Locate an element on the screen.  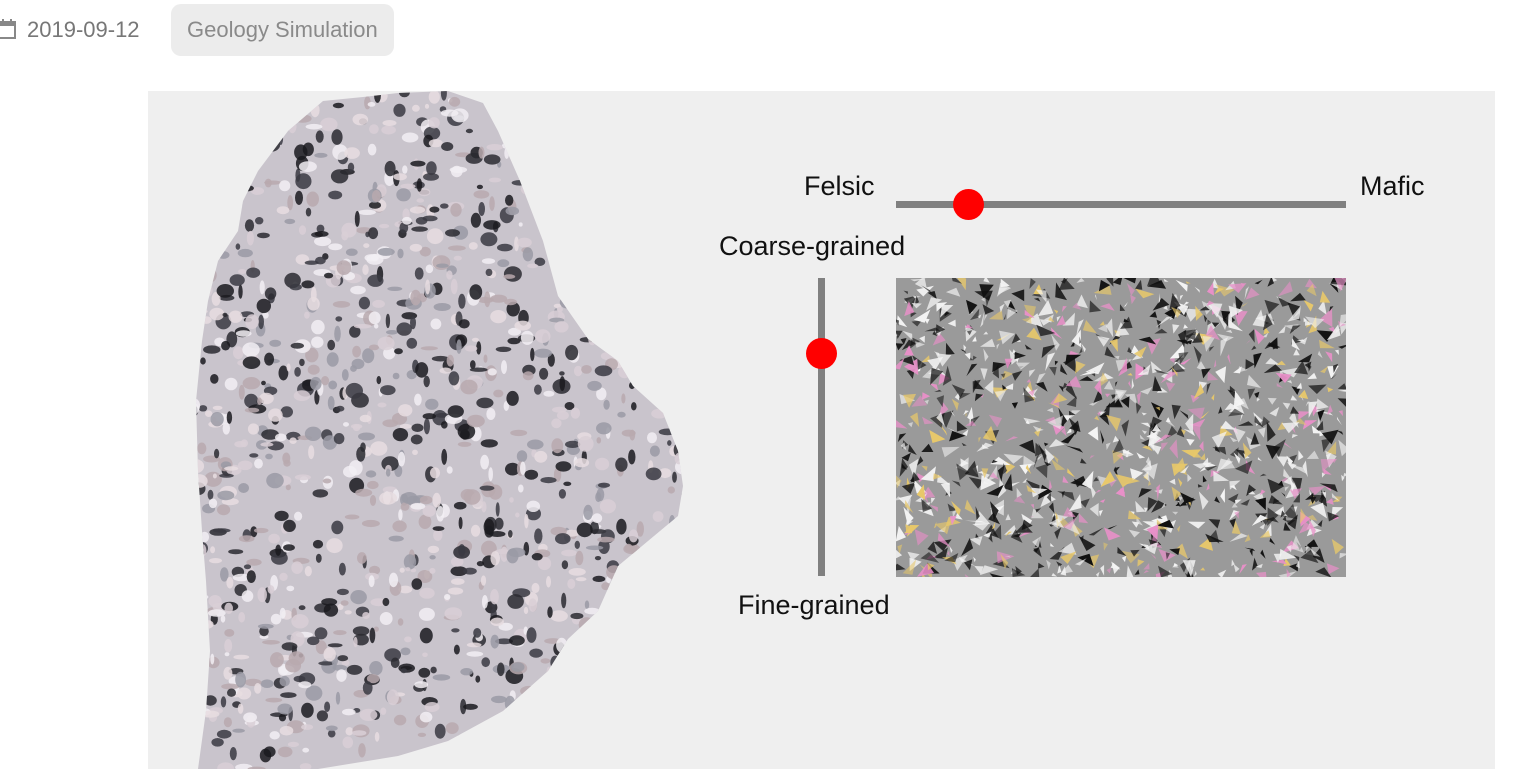
coarse-grained-label: Coarse-grained is located at coordinates (812, 246).